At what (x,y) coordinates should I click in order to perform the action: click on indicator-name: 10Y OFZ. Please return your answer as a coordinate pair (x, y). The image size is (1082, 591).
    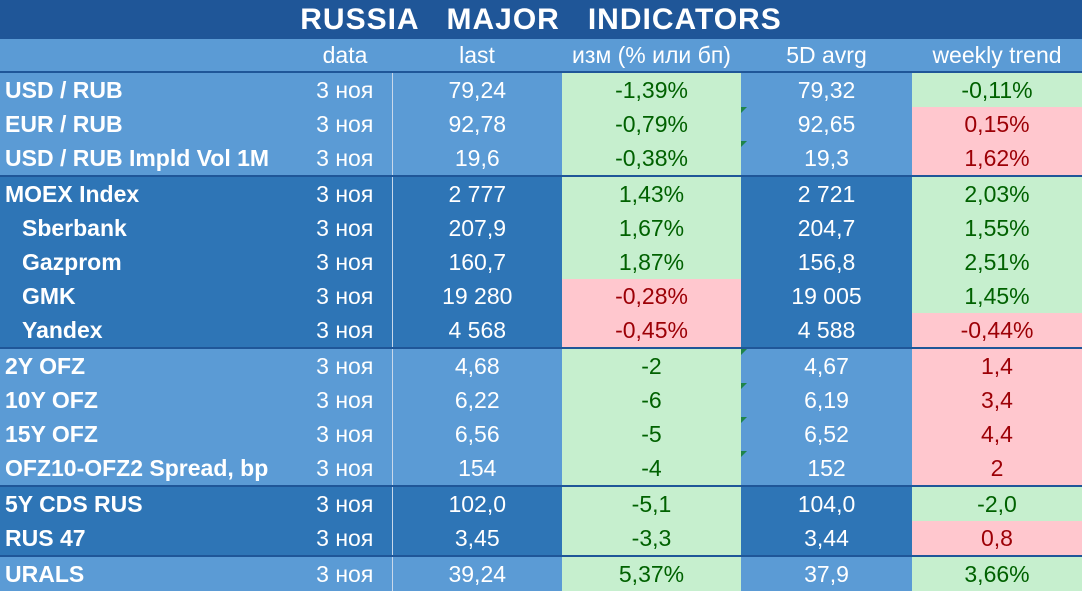
    Looking at the image, I should click on (149, 400).